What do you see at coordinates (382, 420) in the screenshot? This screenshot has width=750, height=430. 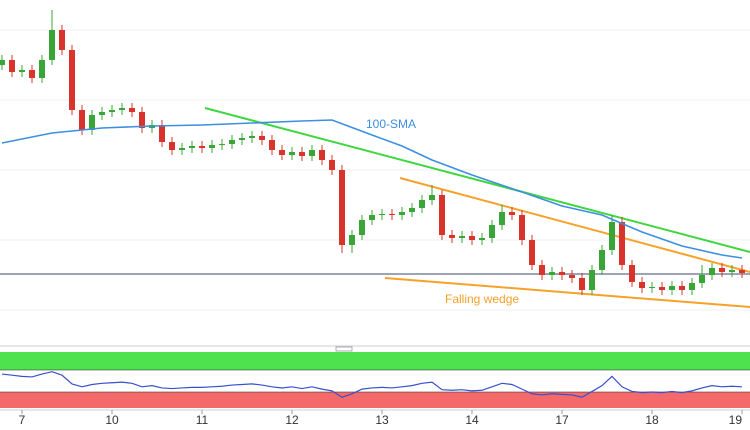 I see `x-tick-label: 13` at bounding box center [382, 420].